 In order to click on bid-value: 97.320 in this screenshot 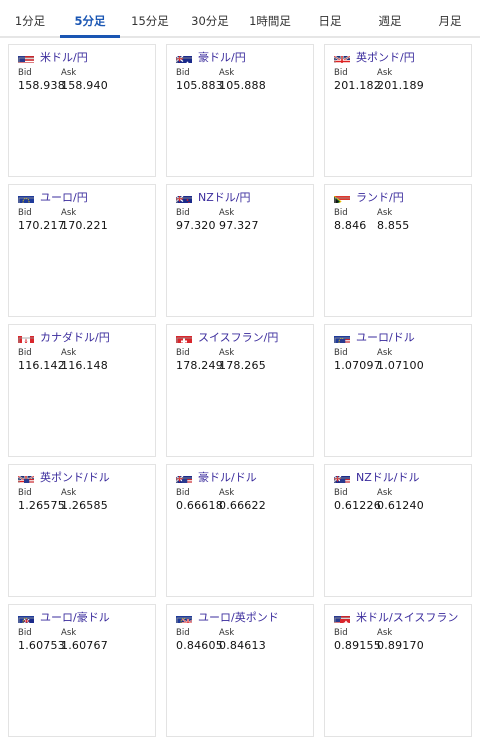, I will do `click(196, 225)`.